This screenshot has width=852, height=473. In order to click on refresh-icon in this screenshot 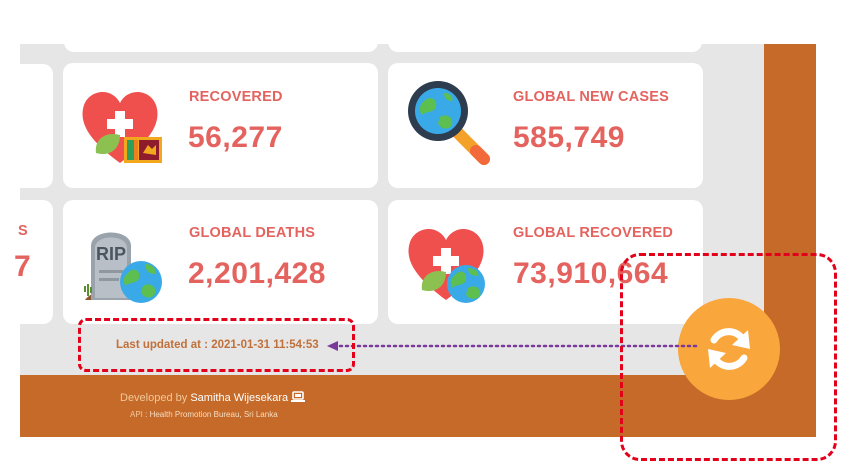, I will do `click(729, 349)`.